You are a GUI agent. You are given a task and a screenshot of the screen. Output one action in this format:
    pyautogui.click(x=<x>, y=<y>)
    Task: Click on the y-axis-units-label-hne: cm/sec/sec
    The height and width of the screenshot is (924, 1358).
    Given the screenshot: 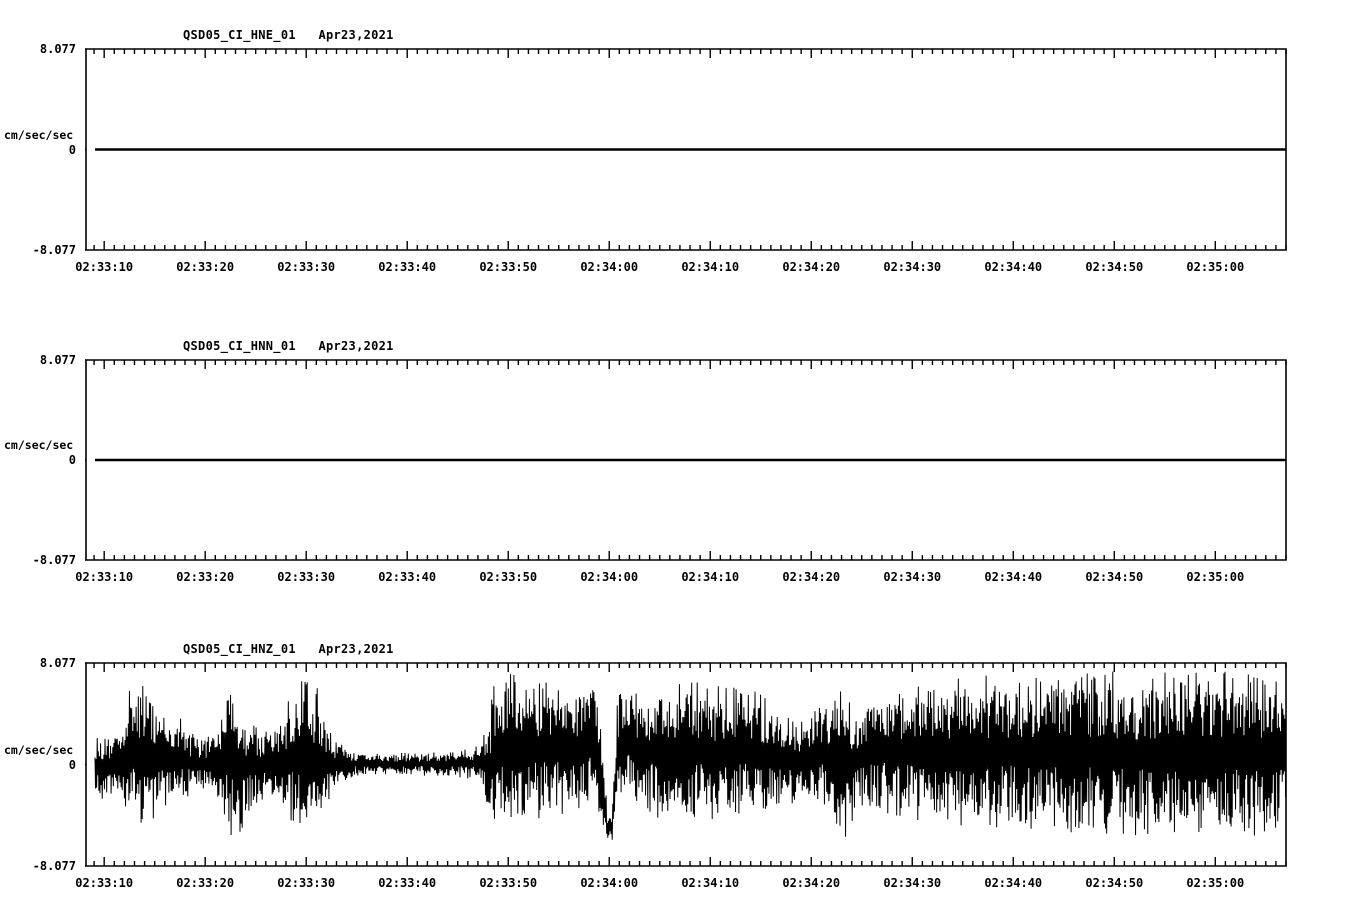 What is the action you would take?
    pyautogui.click(x=39, y=134)
    